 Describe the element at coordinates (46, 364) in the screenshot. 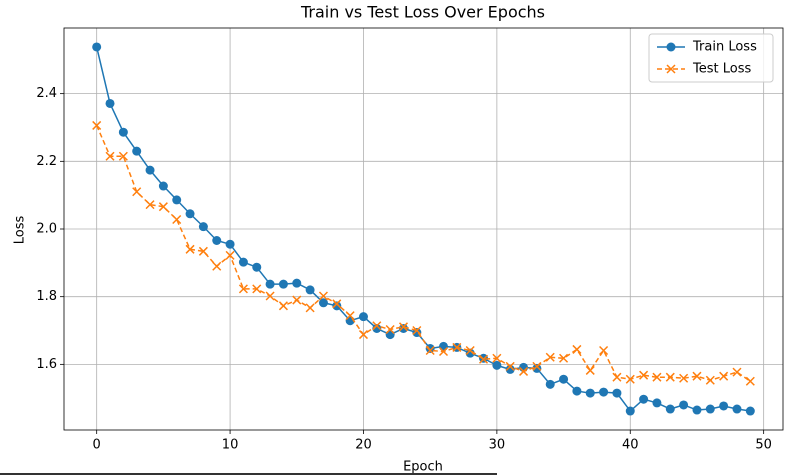

I see `y-tick-label: 1.6` at that location.